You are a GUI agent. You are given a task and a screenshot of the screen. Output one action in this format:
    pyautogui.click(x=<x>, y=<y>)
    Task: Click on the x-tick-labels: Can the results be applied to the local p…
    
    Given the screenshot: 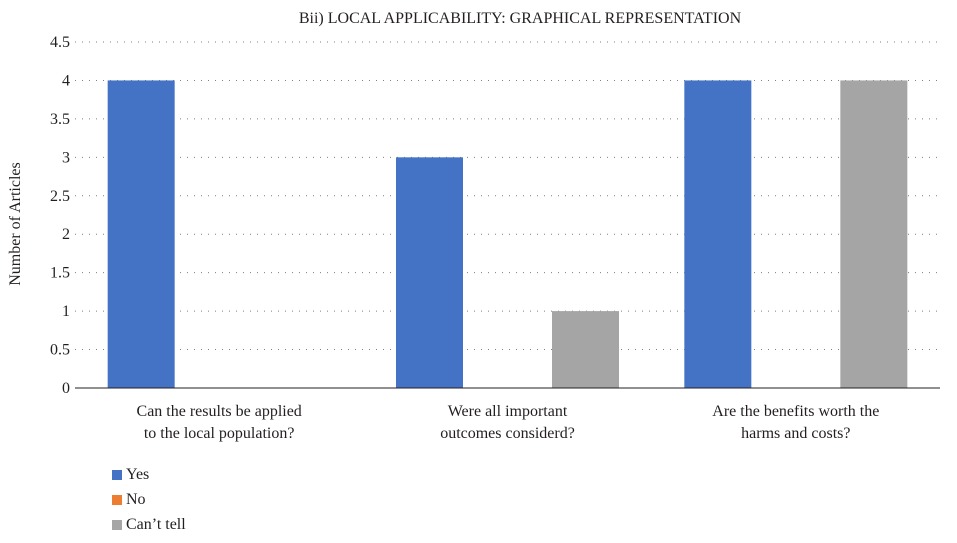 What is the action you would take?
    pyautogui.click(x=508, y=422)
    